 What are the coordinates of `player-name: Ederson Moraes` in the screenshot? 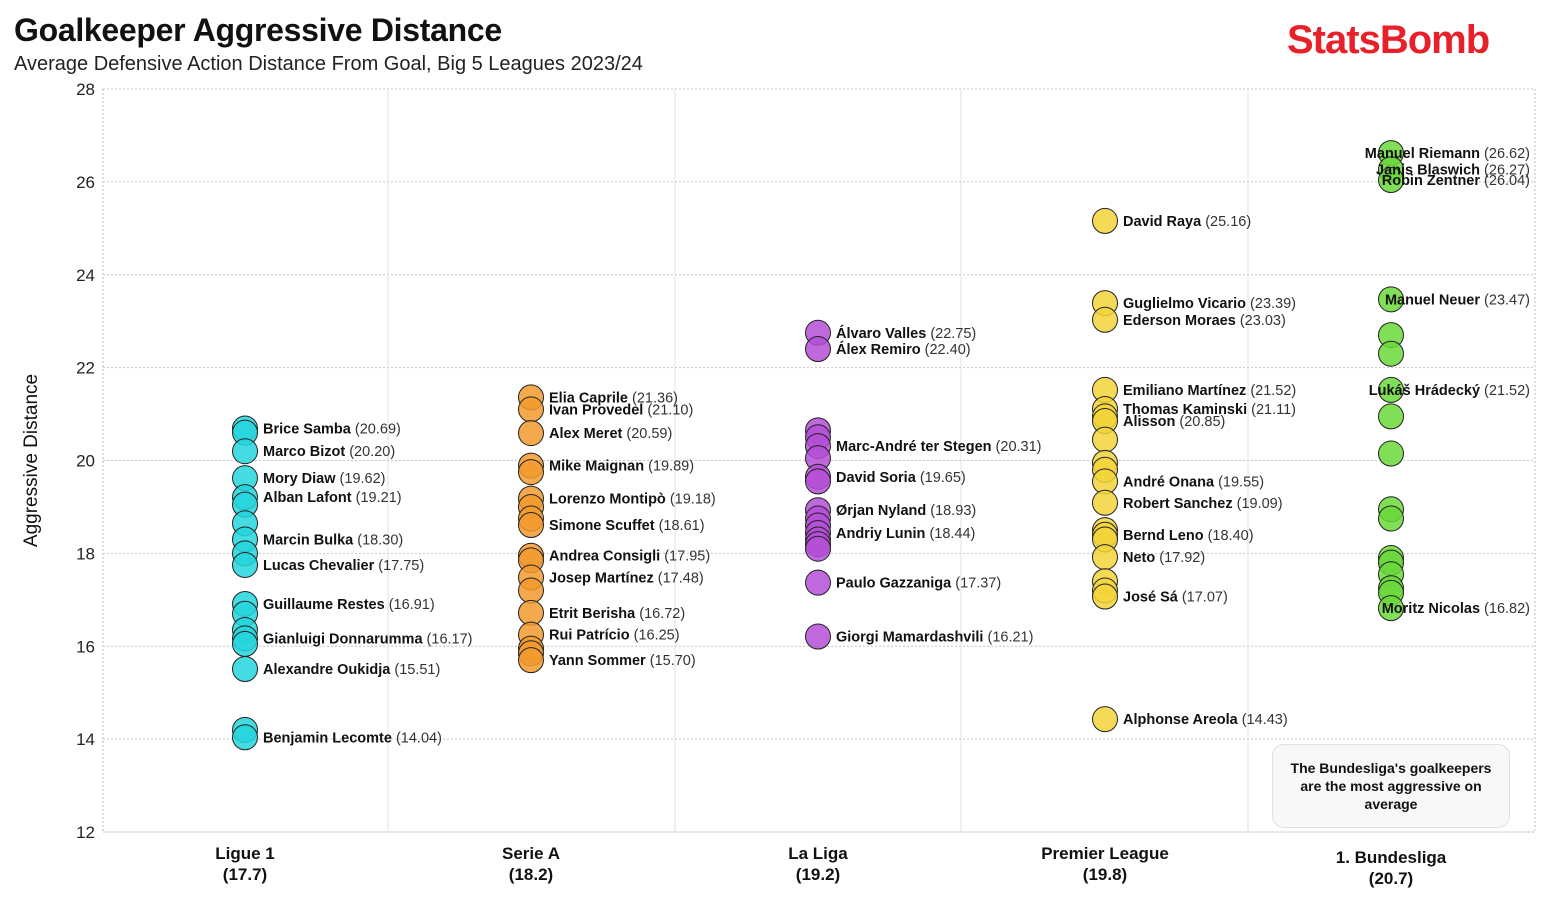 It's located at (1181, 321).